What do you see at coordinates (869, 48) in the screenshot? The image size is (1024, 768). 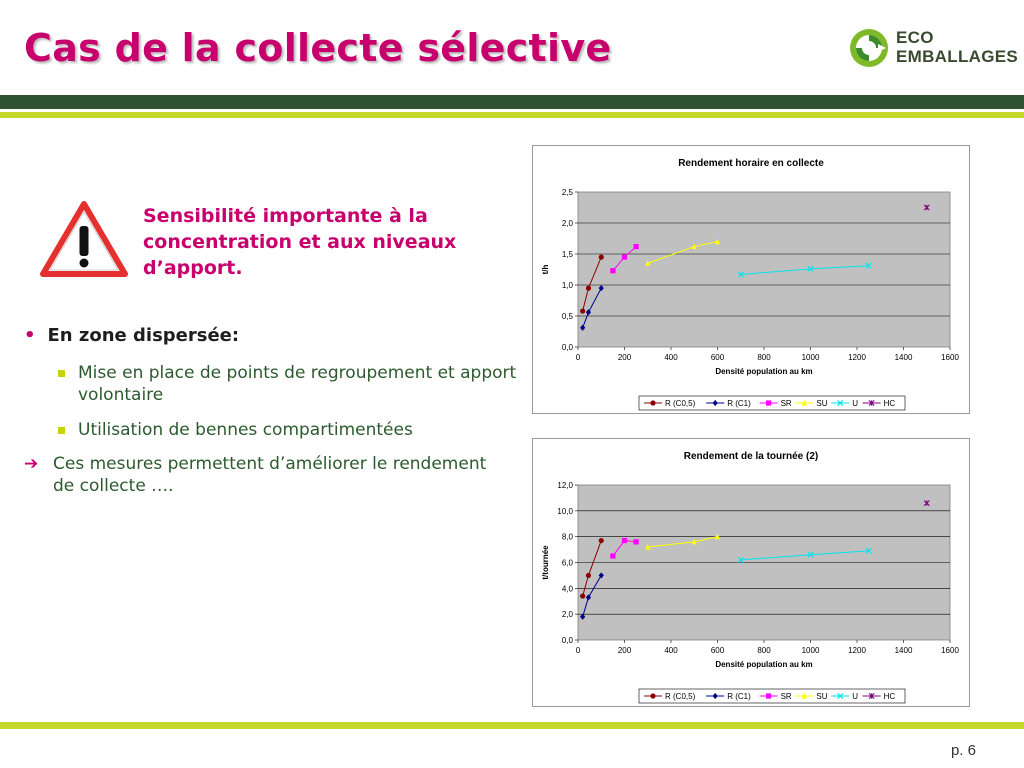 I see `recycle-leaf-icon` at bounding box center [869, 48].